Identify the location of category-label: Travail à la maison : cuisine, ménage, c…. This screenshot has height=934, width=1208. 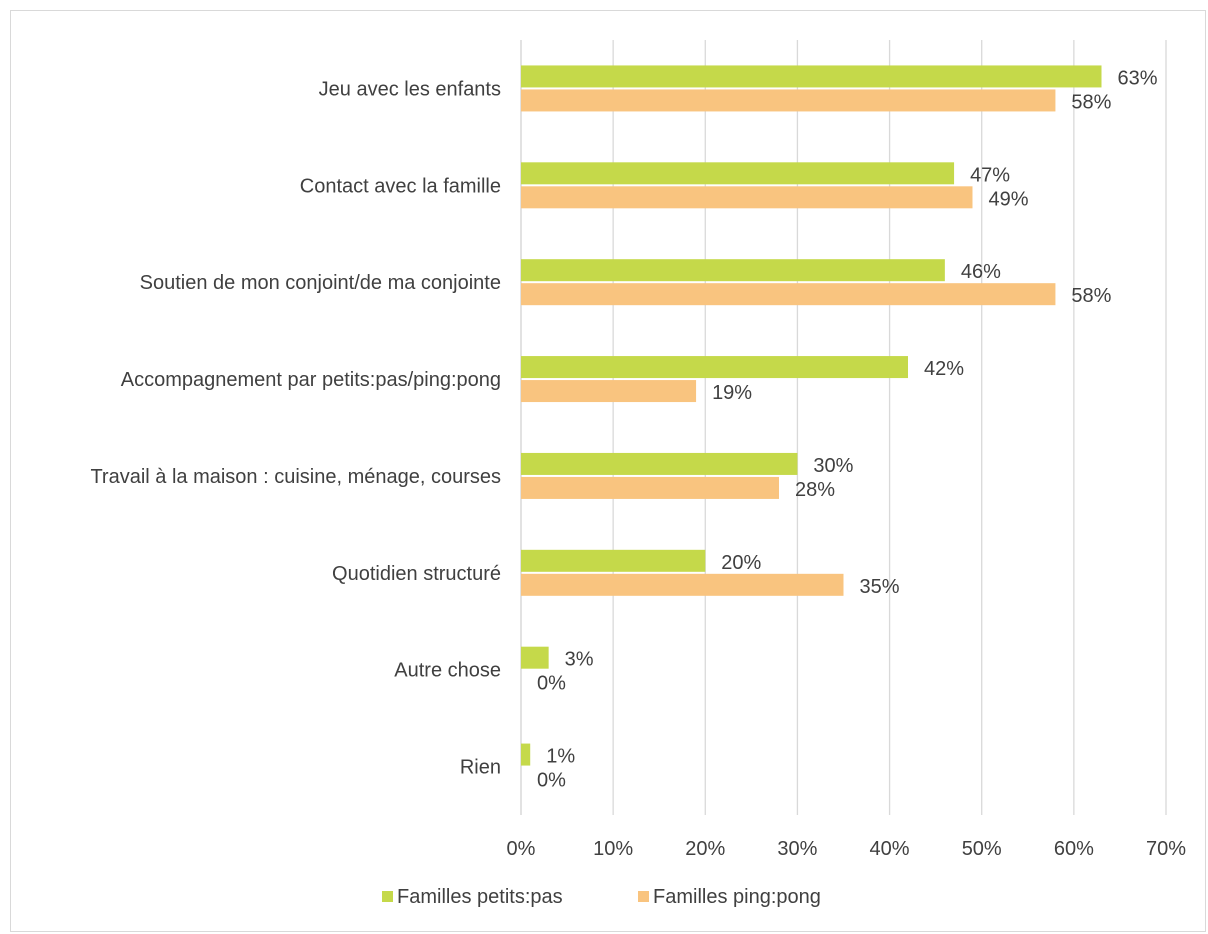
(295, 477).